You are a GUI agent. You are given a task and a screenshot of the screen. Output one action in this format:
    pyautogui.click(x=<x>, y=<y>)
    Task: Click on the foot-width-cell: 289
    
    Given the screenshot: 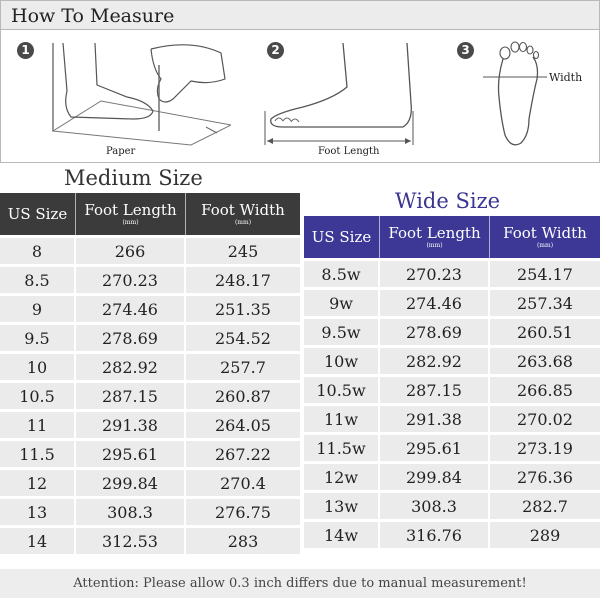 What is the action you would take?
    pyautogui.click(x=545, y=535)
    